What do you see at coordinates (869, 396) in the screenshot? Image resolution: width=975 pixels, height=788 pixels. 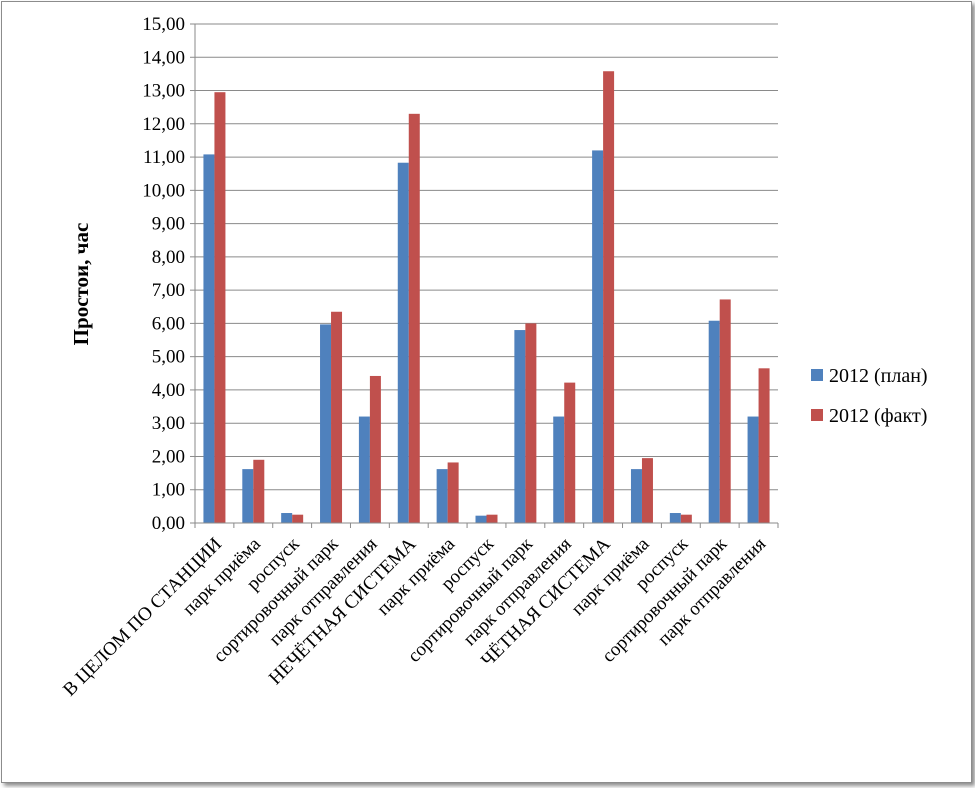 I see `legend: 2012 (план) 2012 (факт)` at bounding box center [869, 396].